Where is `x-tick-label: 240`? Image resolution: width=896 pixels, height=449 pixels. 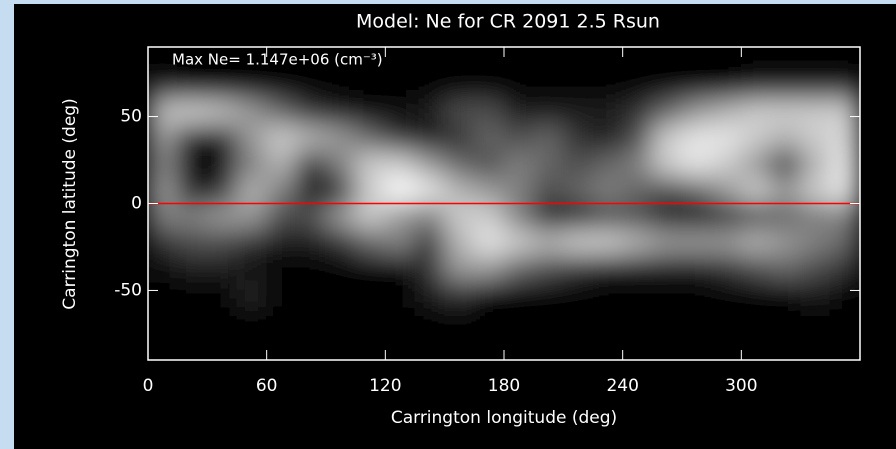 x-tick-label: 240 is located at coordinates (622, 386).